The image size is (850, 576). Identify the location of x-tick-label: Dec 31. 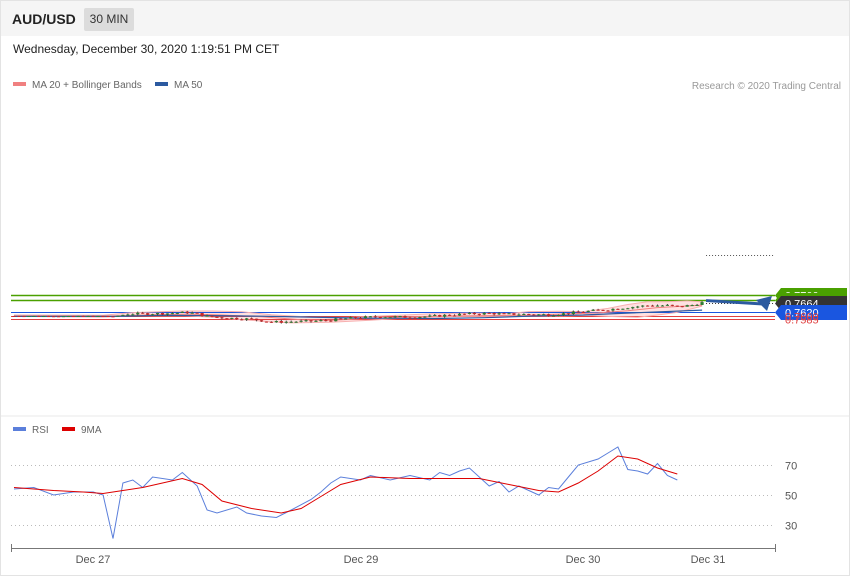
(708, 560).